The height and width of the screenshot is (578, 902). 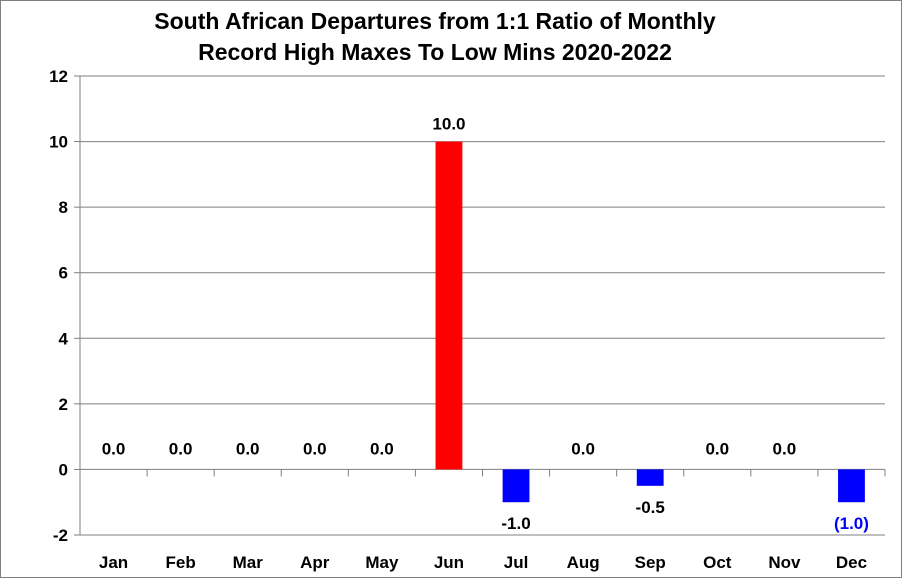 What do you see at coordinates (449, 562) in the screenshot?
I see `x-tick-label-jun: Jun` at bounding box center [449, 562].